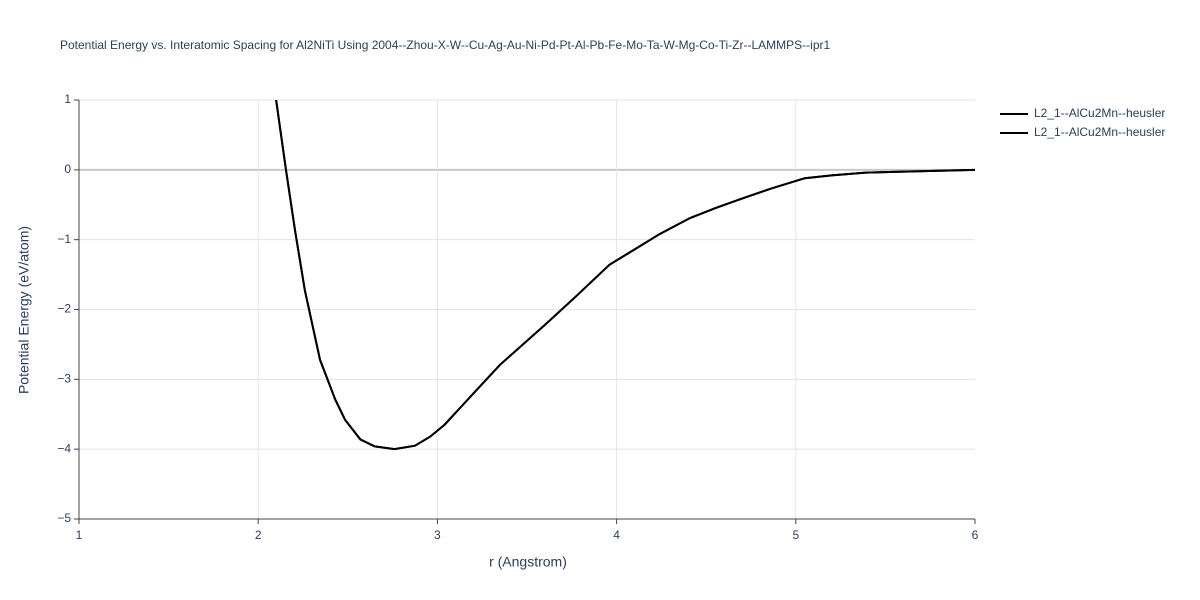 The height and width of the screenshot is (600, 1200). Describe the element at coordinates (24, 310) in the screenshot. I see `y-axis-label: Potential Energy (eV/atom)` at that location.